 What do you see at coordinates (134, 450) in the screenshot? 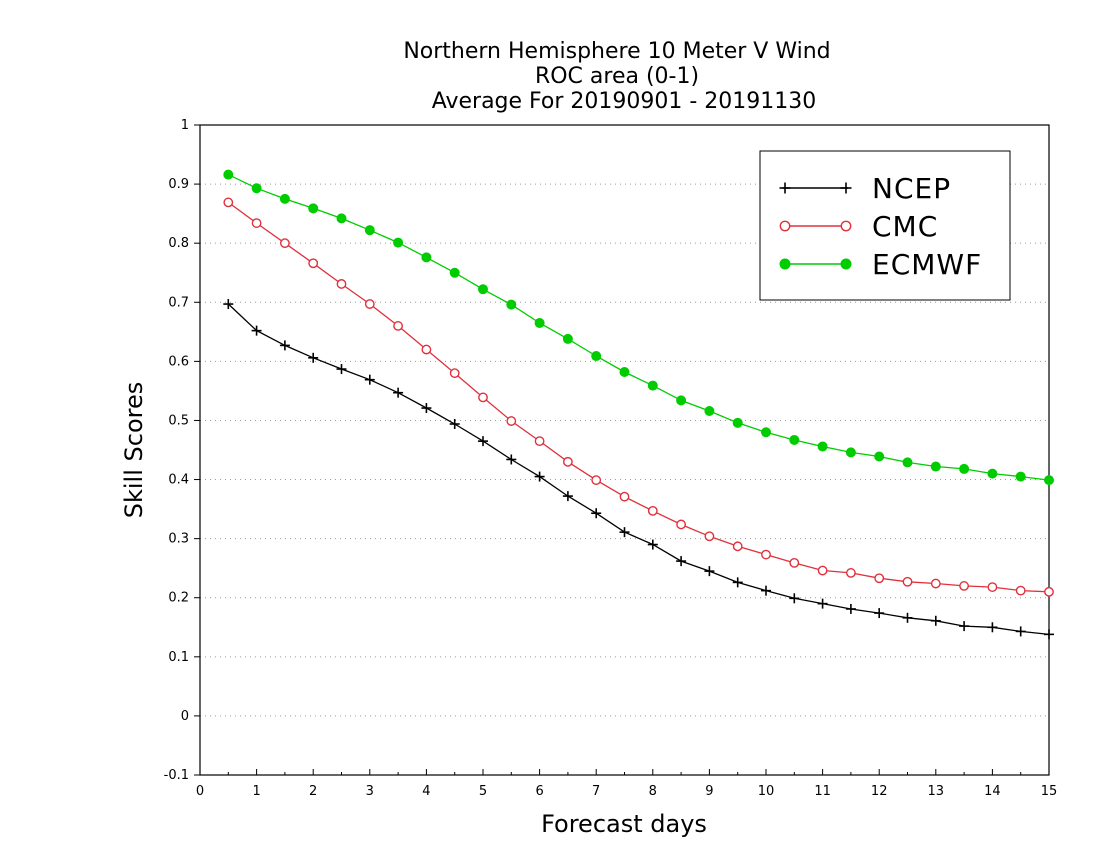
I see `y-axis-label: Skill Scores` at bounding box center [134, 450].